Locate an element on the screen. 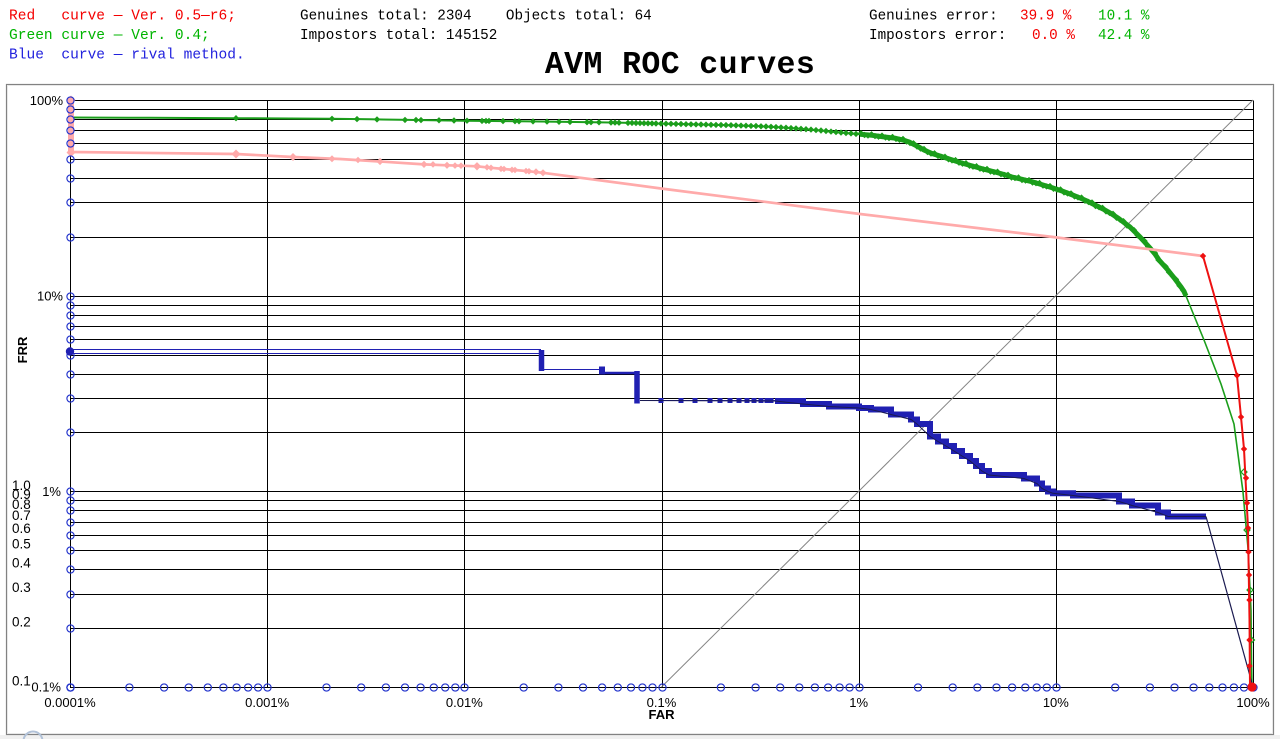 Image resolution: width=1280 pixels, height=739 pixels. svg-text: 42.4 % is located at coordinates (1124, 36).